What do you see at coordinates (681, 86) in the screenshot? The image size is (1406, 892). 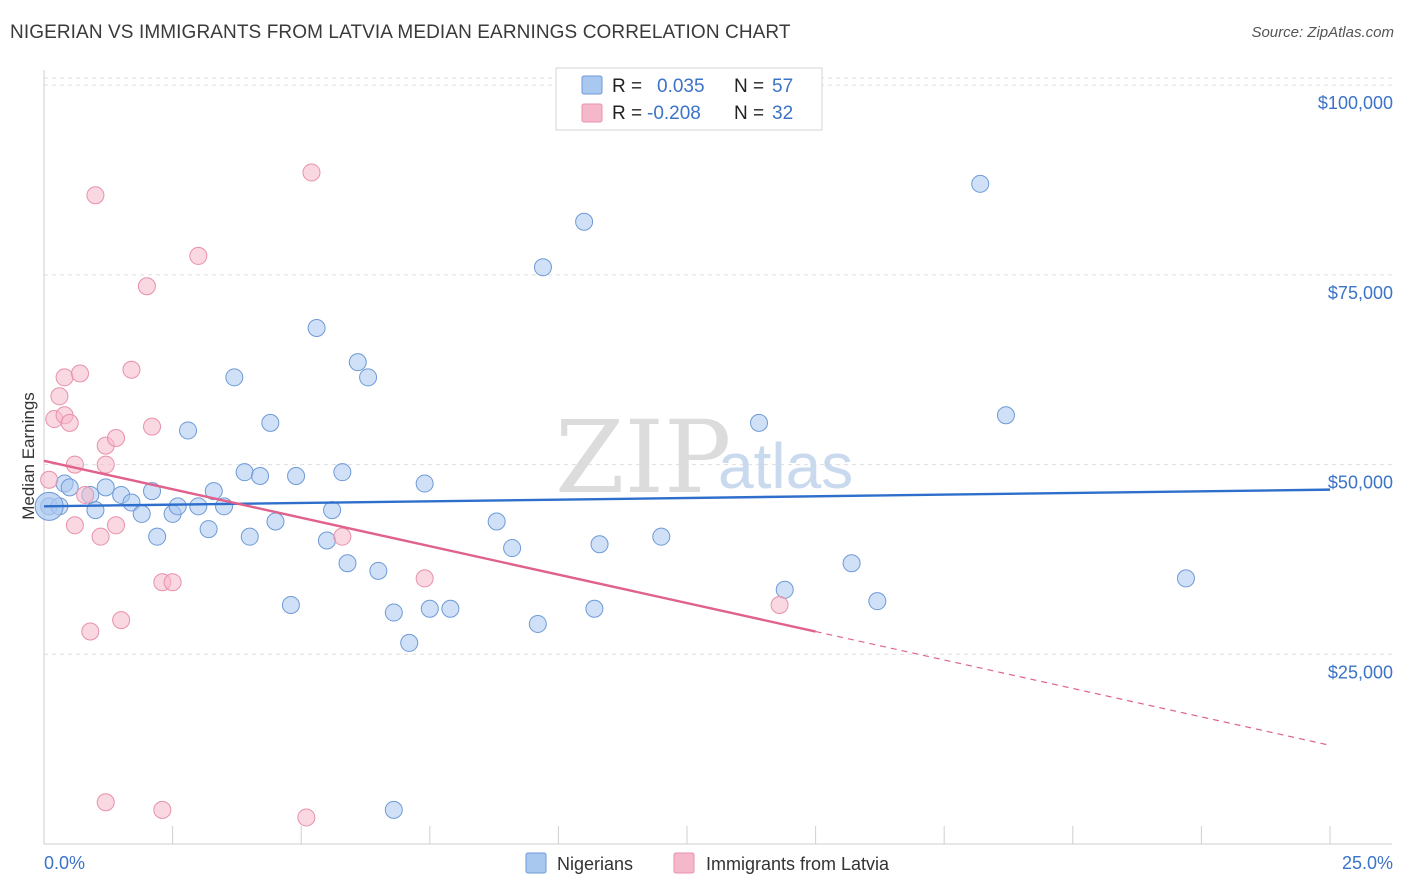 I see `legend-r-value-1: 0.035` at bounding box center [681, 86].